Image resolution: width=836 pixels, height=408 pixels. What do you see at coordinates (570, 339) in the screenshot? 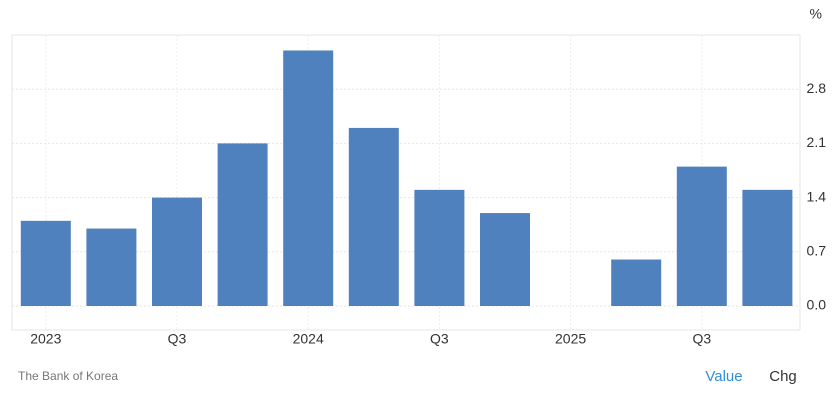
I see `x-tick-label: 2025` at bounding box center [570, 339].